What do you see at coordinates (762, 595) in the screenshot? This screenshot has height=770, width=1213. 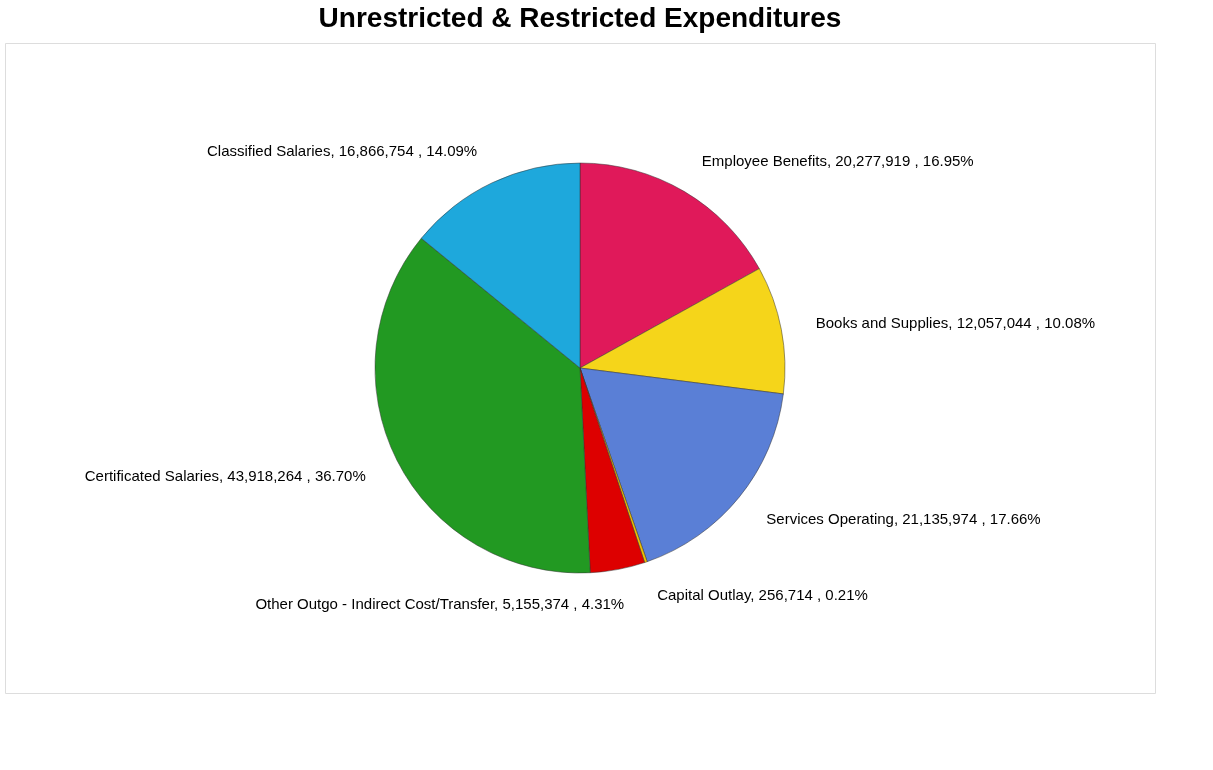 I see `slice-label: Capital Outlay, 256,714 , 0.21%` at bounding box center [762, 595].